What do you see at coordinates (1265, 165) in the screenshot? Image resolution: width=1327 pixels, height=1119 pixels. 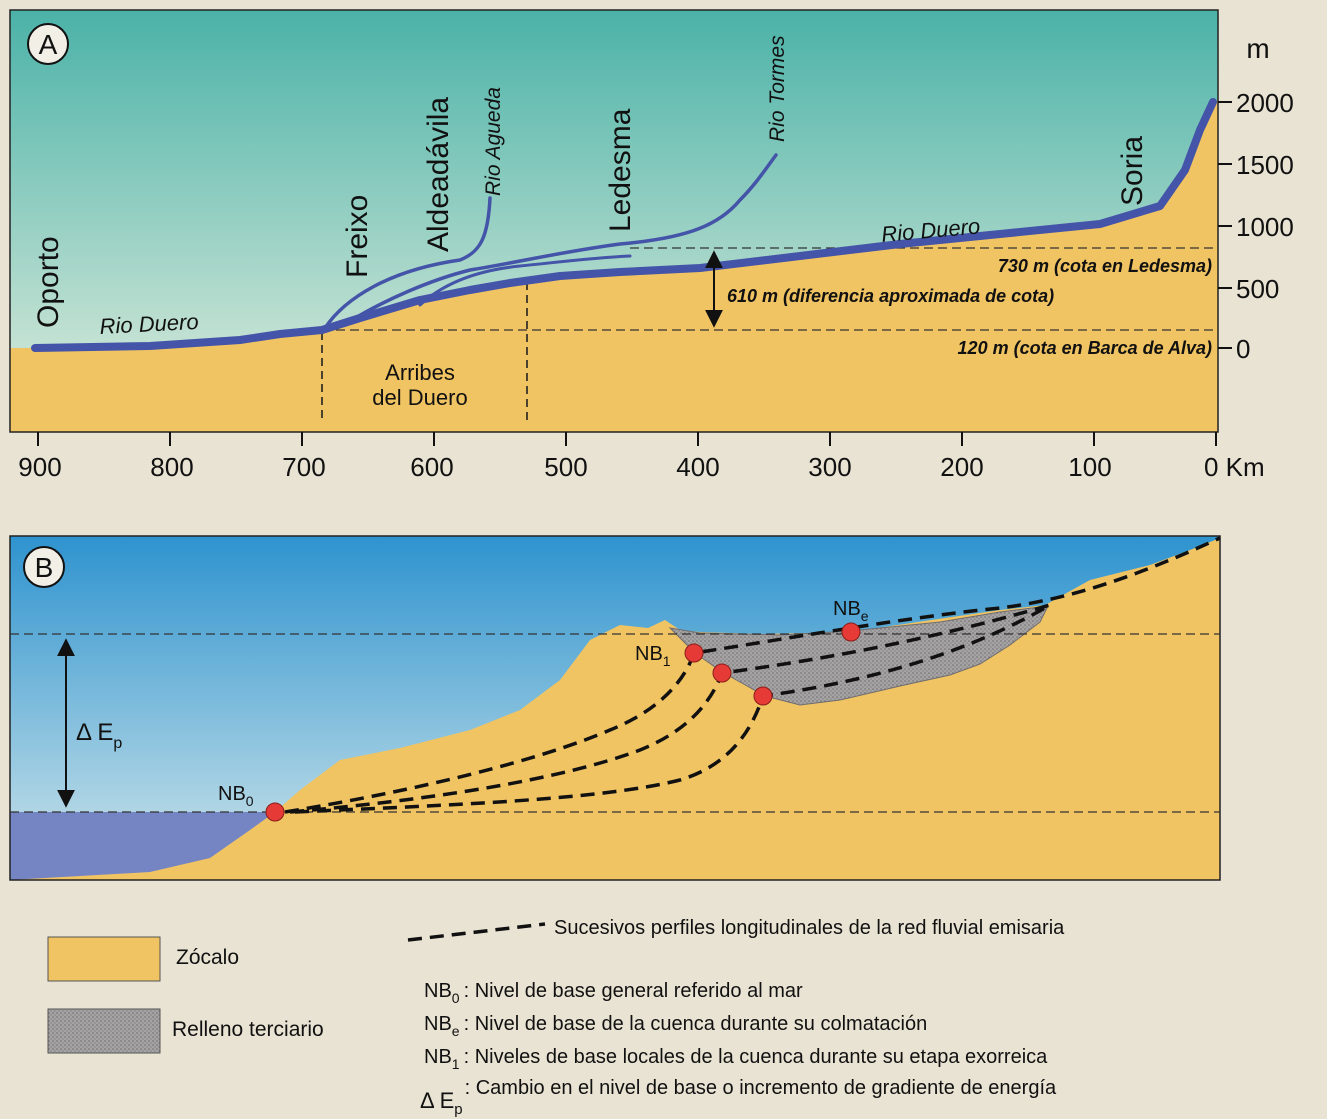 I see `y-tick-label: 1500` at bounding box center [1265, 165].